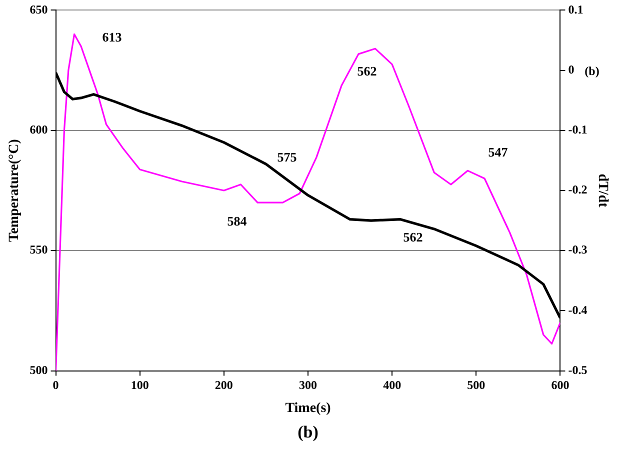  I want to click on y2-tick-label: 0.1, so click(576, 9).